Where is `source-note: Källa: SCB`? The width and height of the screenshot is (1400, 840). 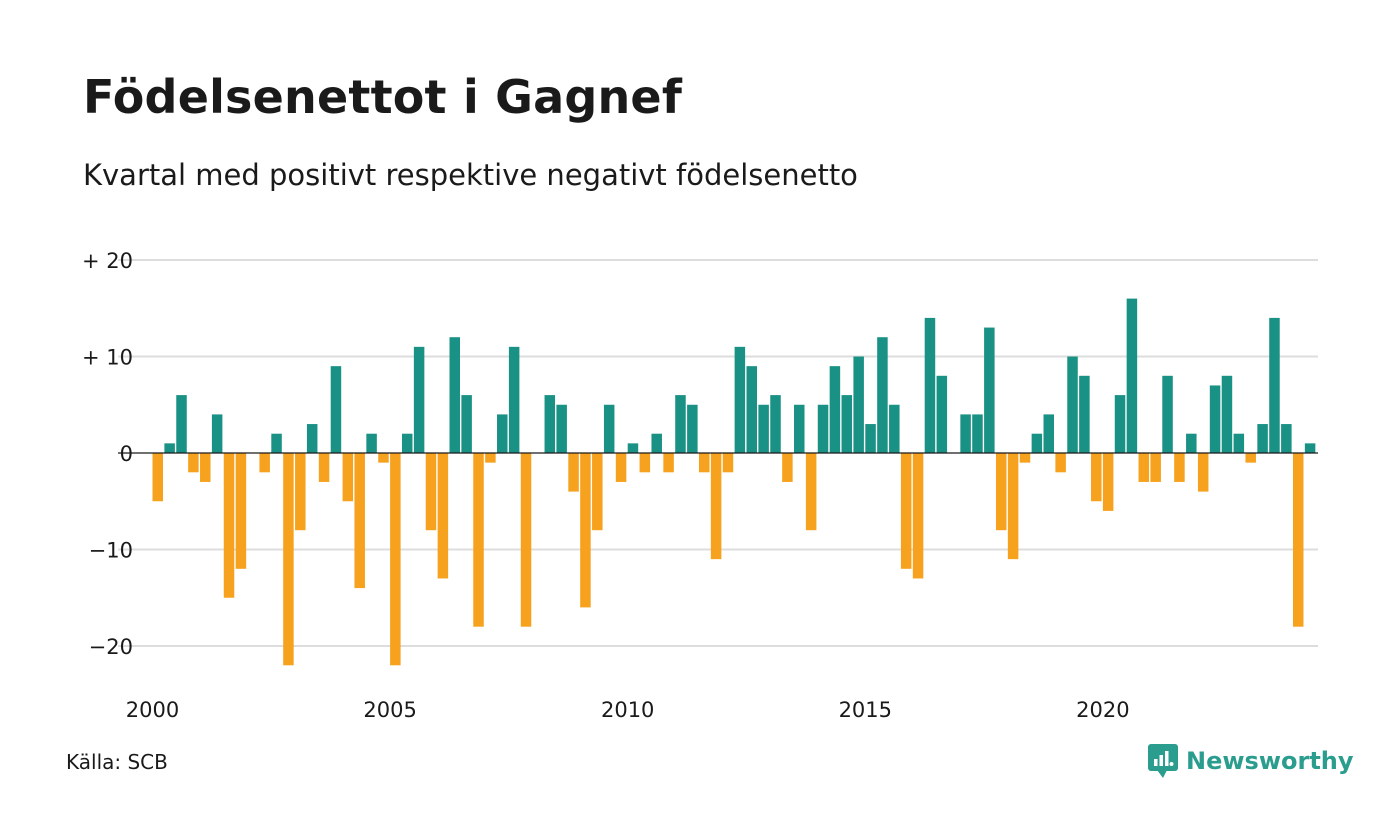 source-note: Källa: SCB is located at coordinates (117, 762).